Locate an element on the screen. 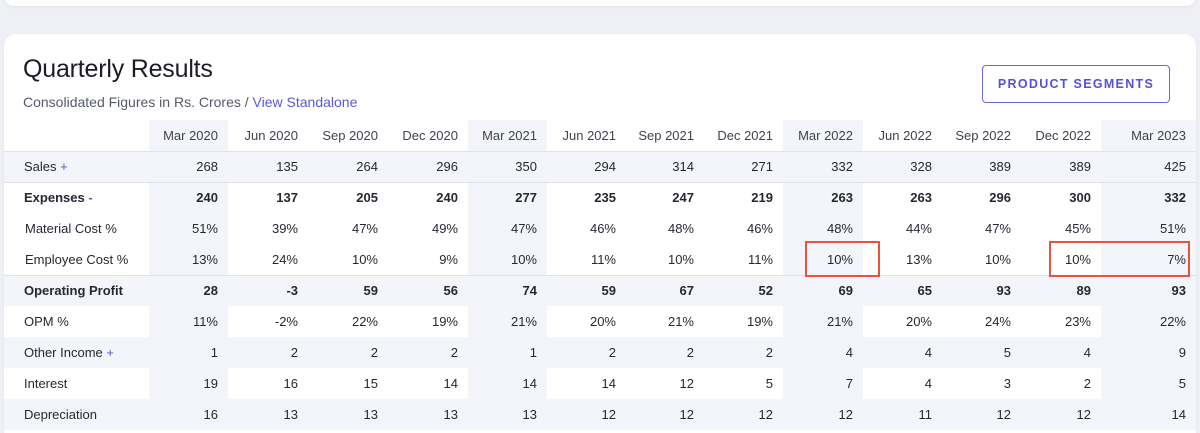  column-header: Sep 2022 is located at coordinates (981, 136).